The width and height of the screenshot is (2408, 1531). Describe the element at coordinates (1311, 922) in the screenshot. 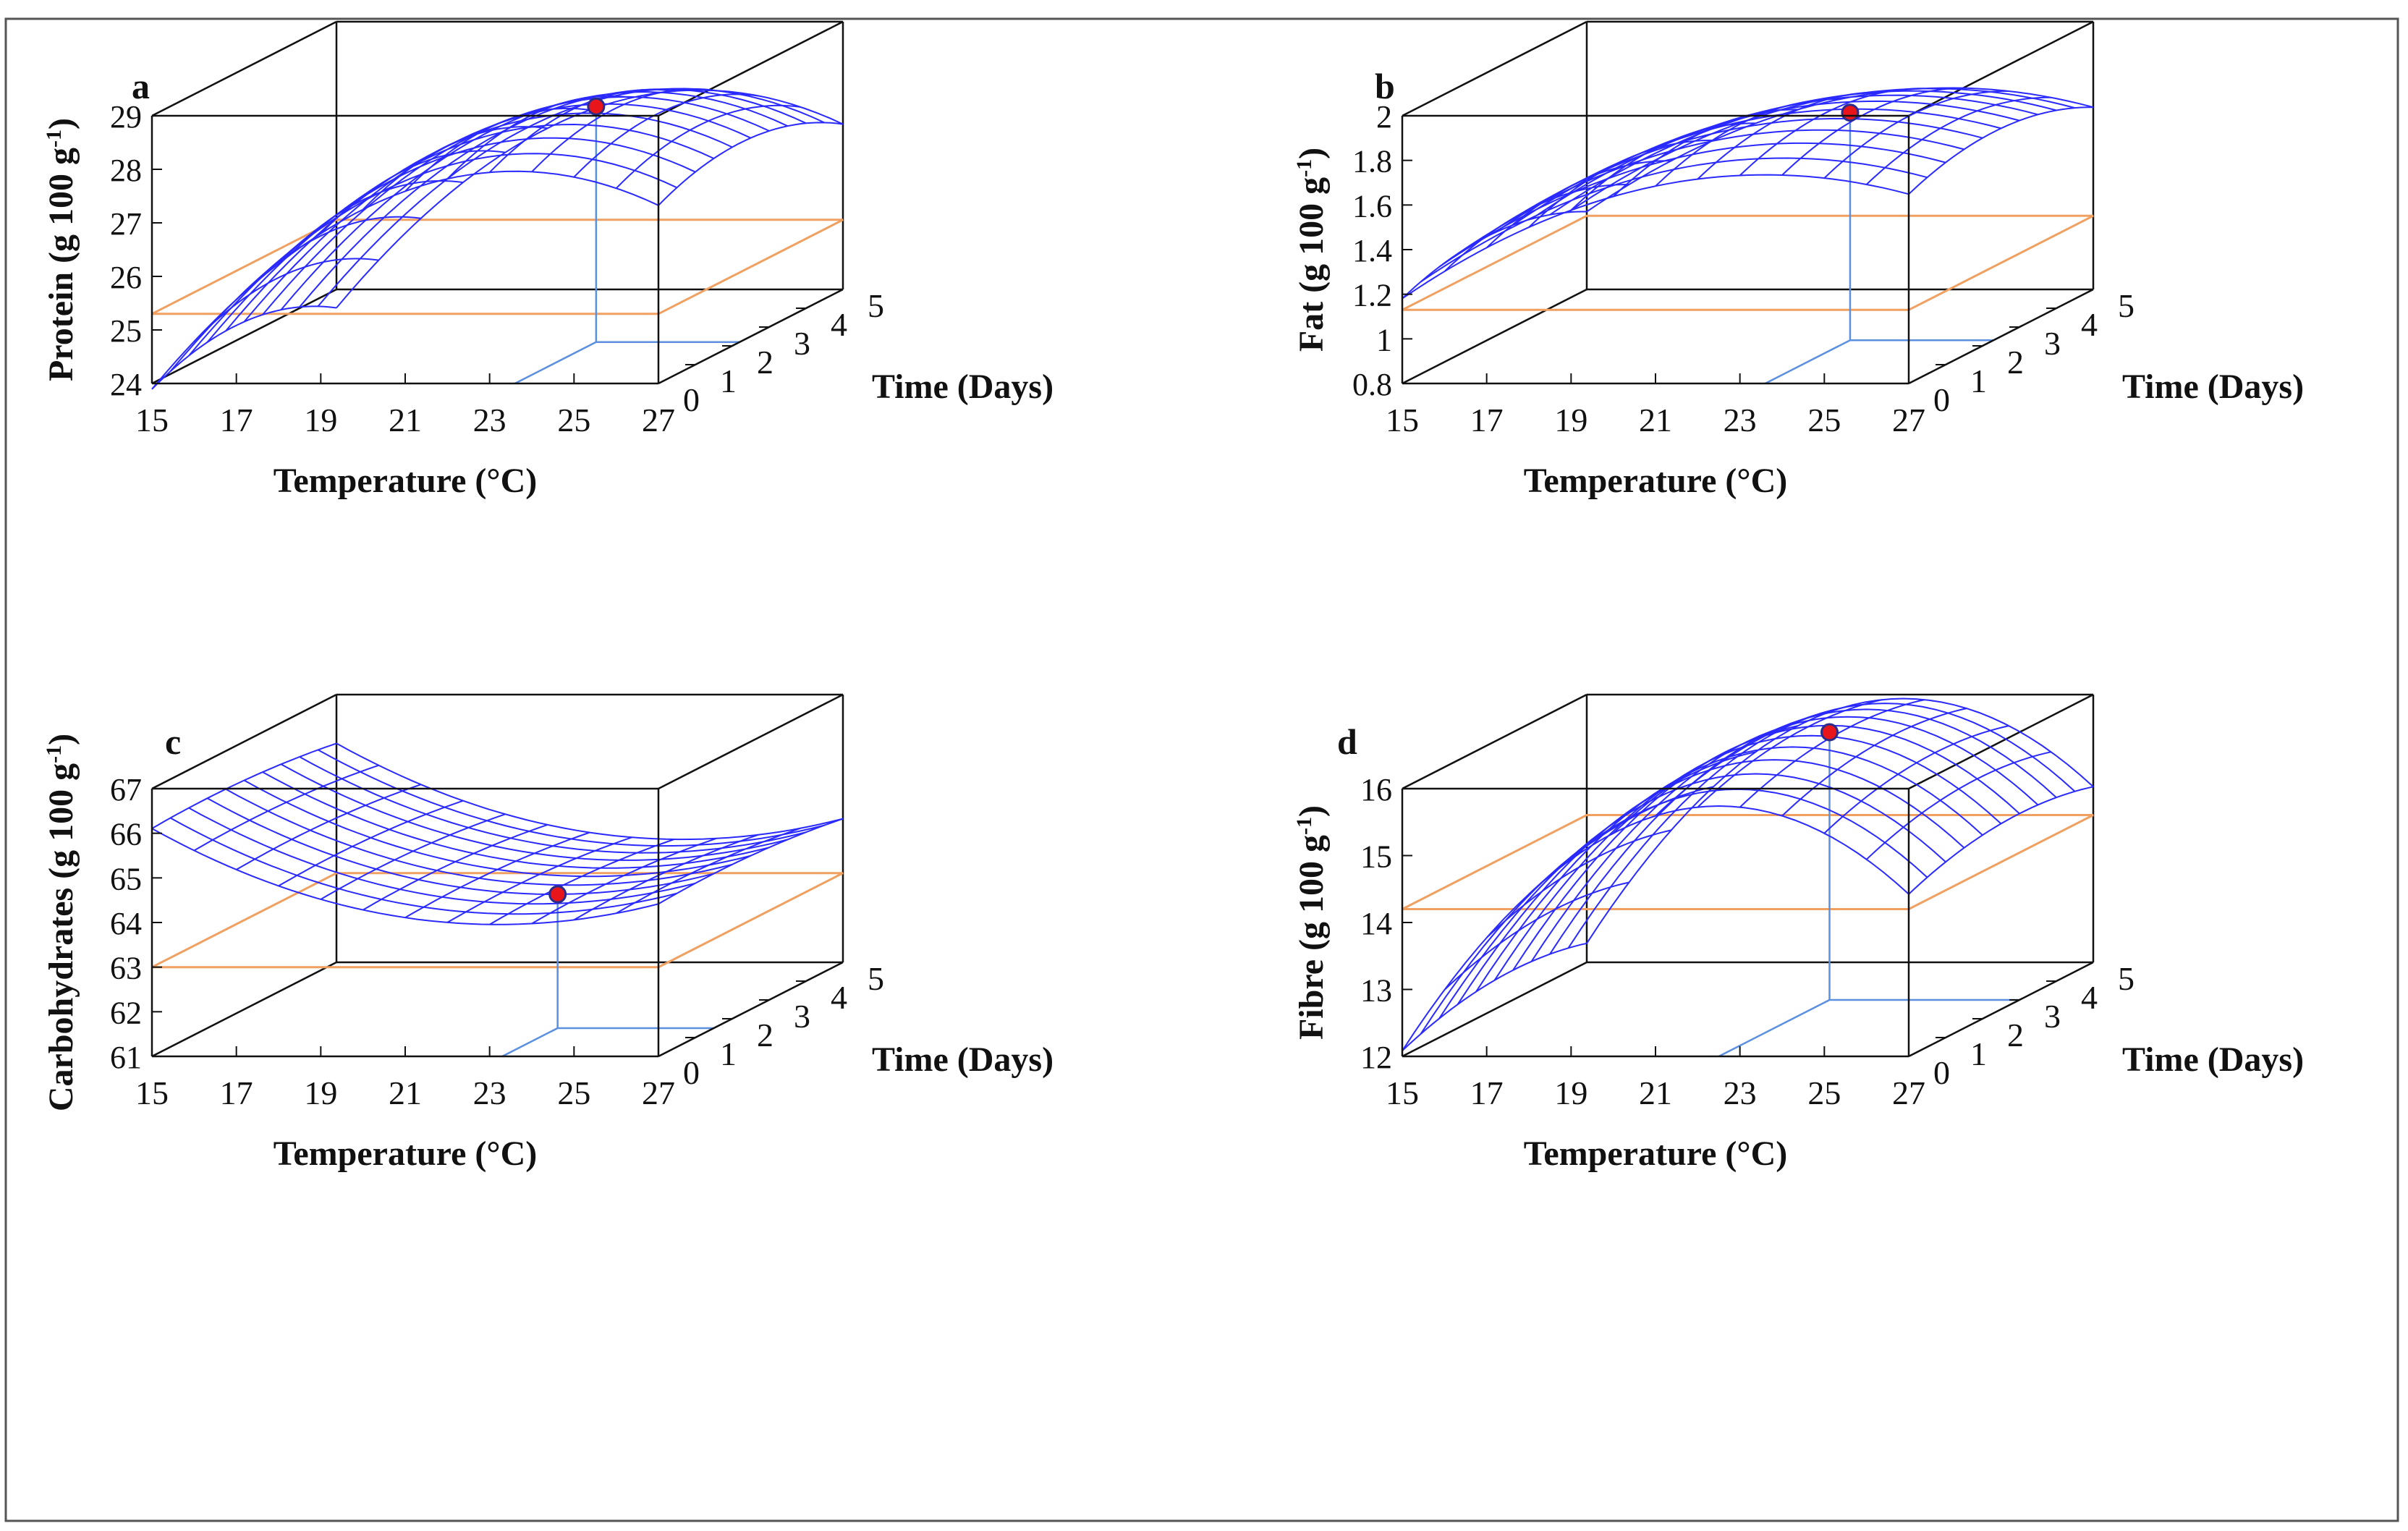

I see `z-axis-title: Fibre (g 100 g-1)` at that location.